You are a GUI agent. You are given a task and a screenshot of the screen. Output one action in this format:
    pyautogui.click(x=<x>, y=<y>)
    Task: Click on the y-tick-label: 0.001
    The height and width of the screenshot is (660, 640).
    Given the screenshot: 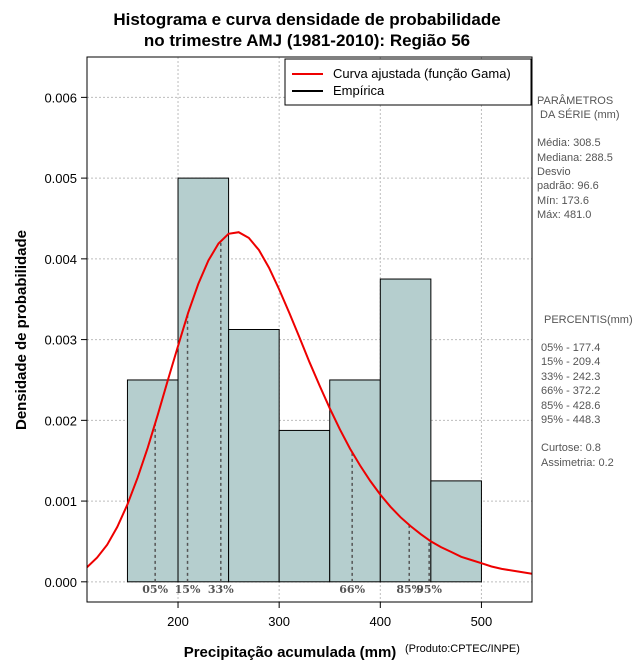 What is the action you would take?
    pyautogui.click(x=60, y=501)
    